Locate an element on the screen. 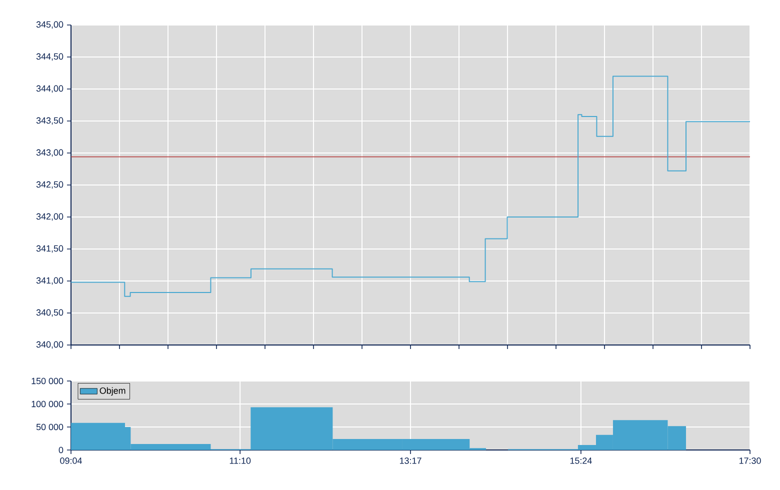  x-tick-label: 13:17 is located at coordinates (411, 461).